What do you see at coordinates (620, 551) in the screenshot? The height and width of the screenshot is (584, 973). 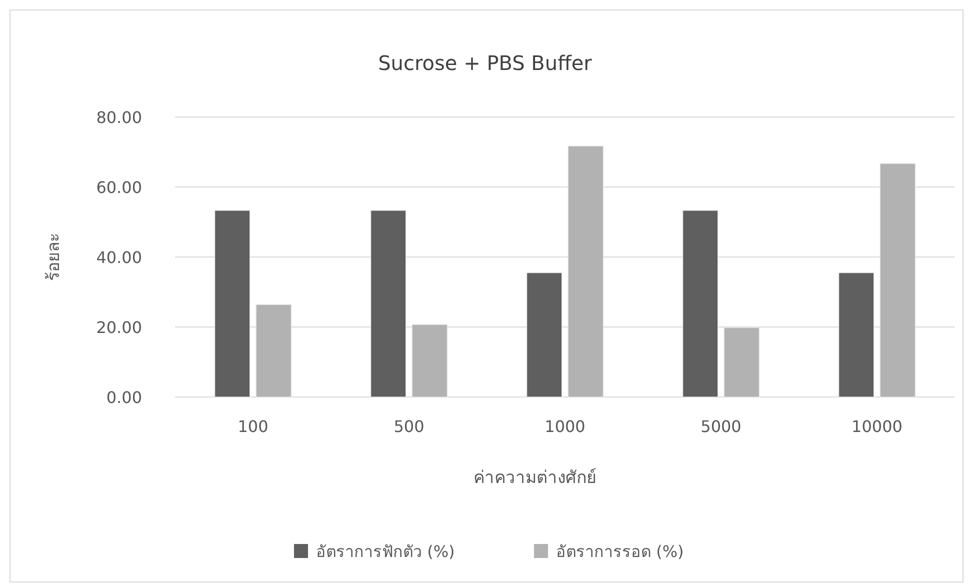 I see `legend-label: อัตราการรอด (%)` at bounding box center [620, 551].